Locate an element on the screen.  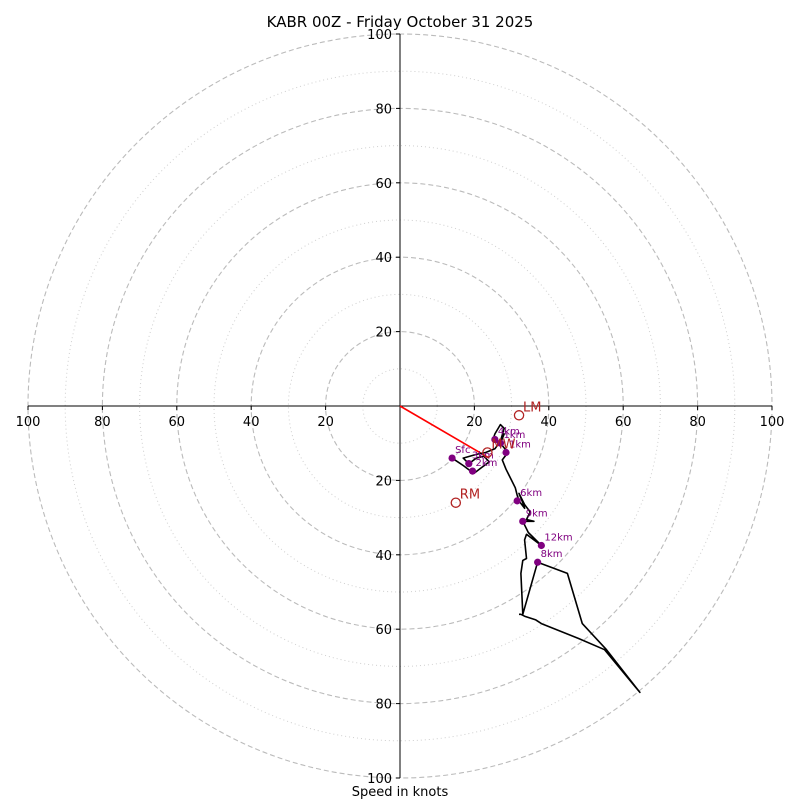
chart-title: KABR 00Z - Friday October 31 2025 is located at coordinates (400, 22).